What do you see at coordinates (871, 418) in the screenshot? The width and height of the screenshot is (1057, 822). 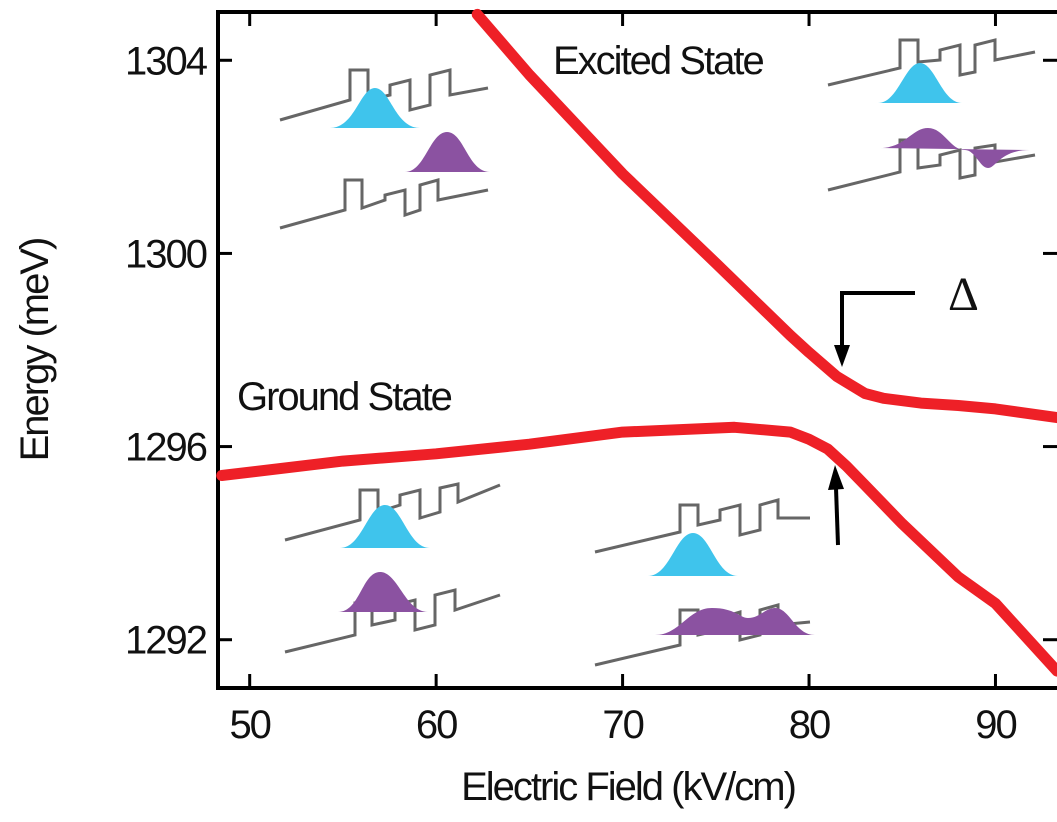 I see `arrows` at bounding box center [871, 418].